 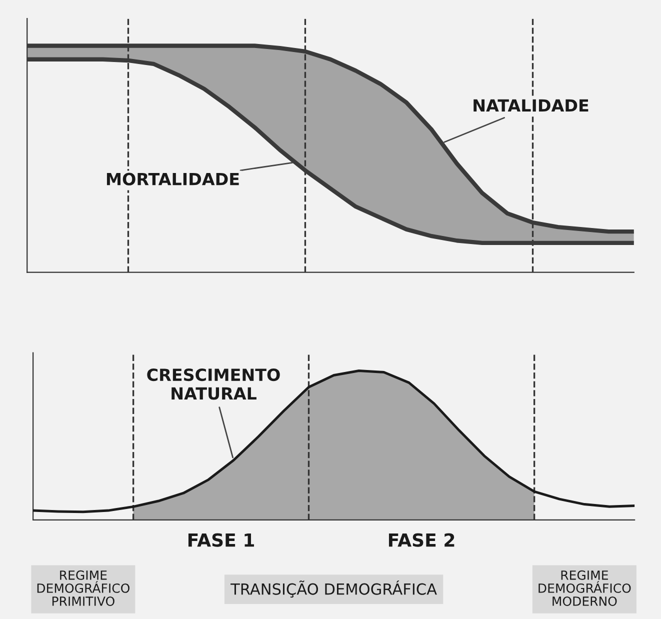 What do you see at coordinates (333, 589) in the screenshot?
I see `text: TRANSIÇÃO DEMOGRÁFICA` at bounding box center [333, 589].